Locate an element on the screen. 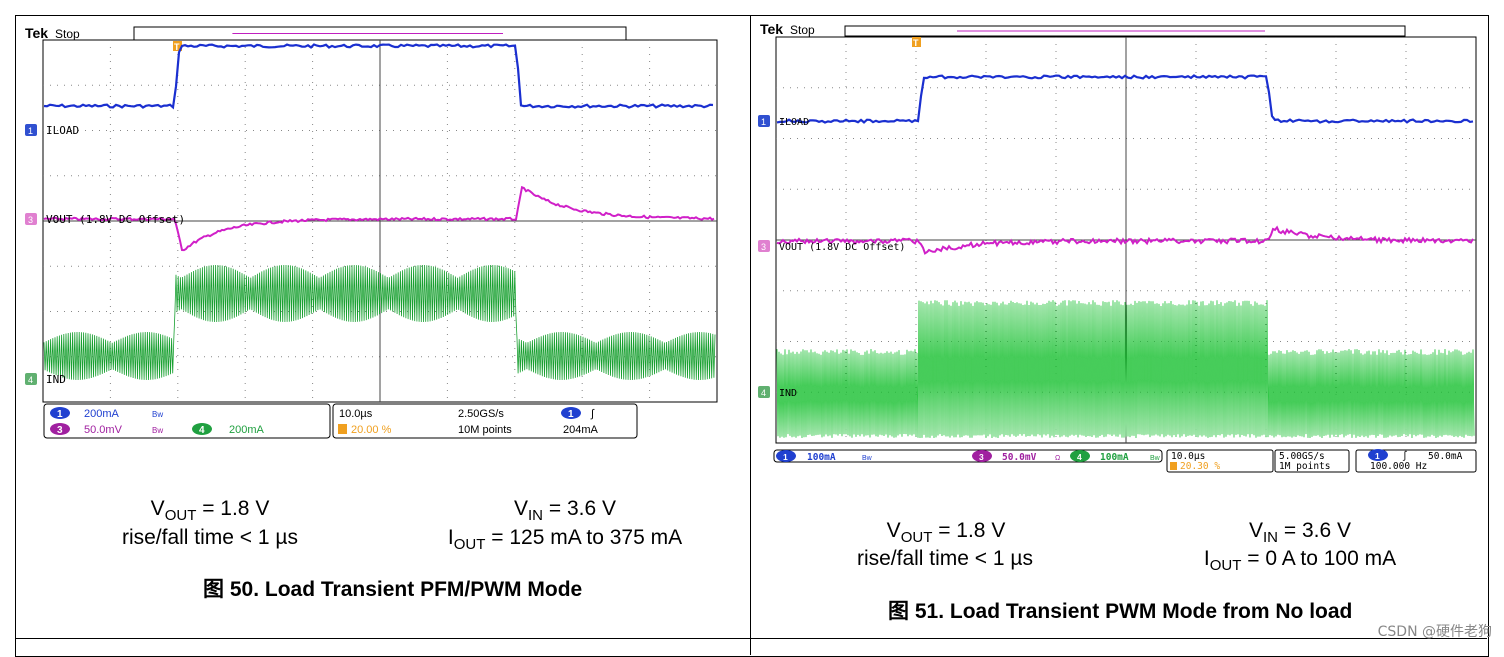  readout-trigpos-value: 20.00 % is located at coordinates (371, 430).